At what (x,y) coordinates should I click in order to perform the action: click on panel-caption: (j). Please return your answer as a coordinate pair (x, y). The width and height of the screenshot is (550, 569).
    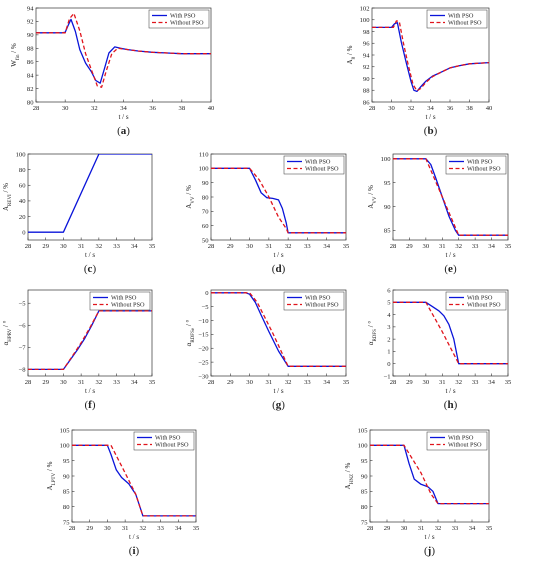
    Looking at the image, I should click on (429, 551).